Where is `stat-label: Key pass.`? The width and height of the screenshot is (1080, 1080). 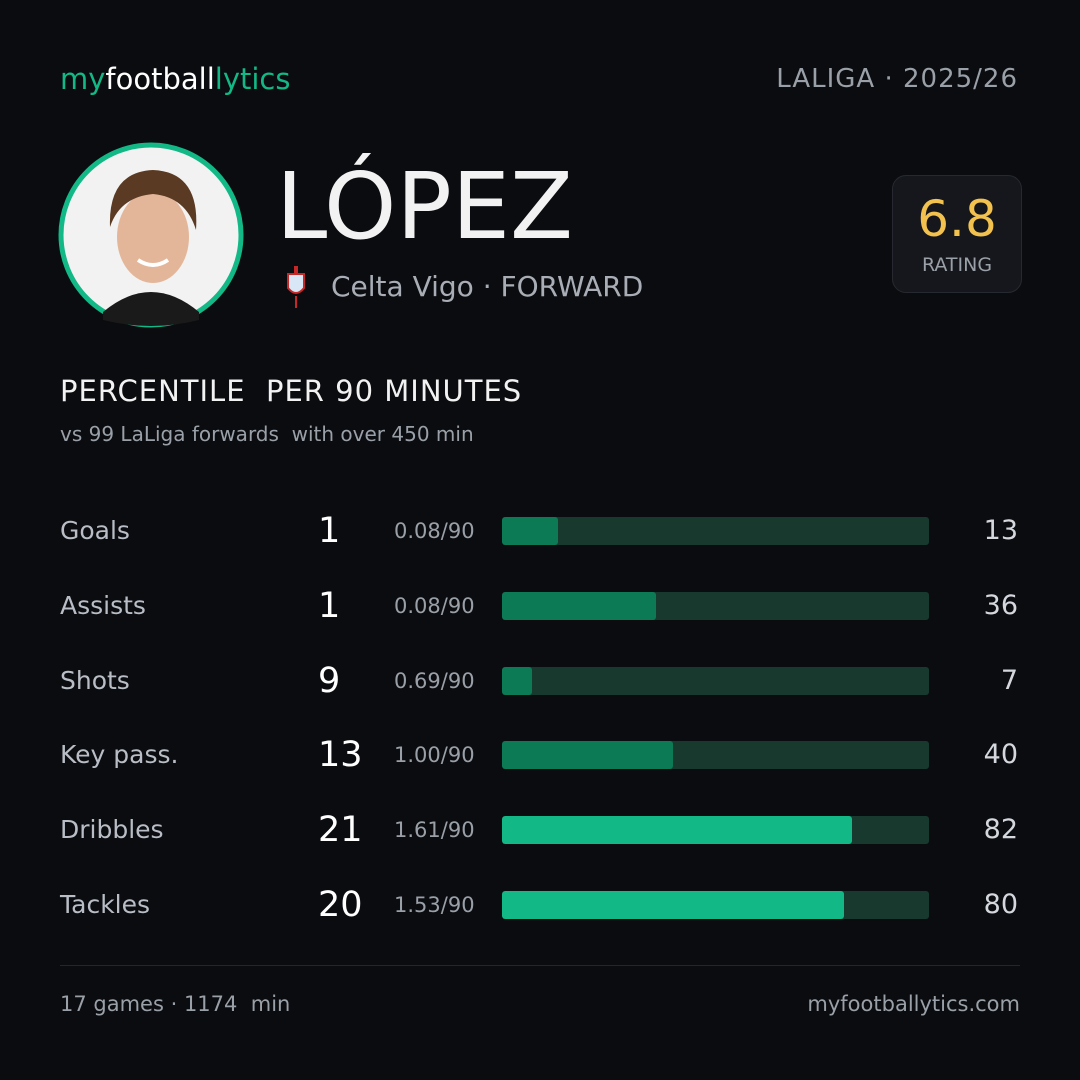
stat-label: Key pass. is located at coordinates (119, 755).